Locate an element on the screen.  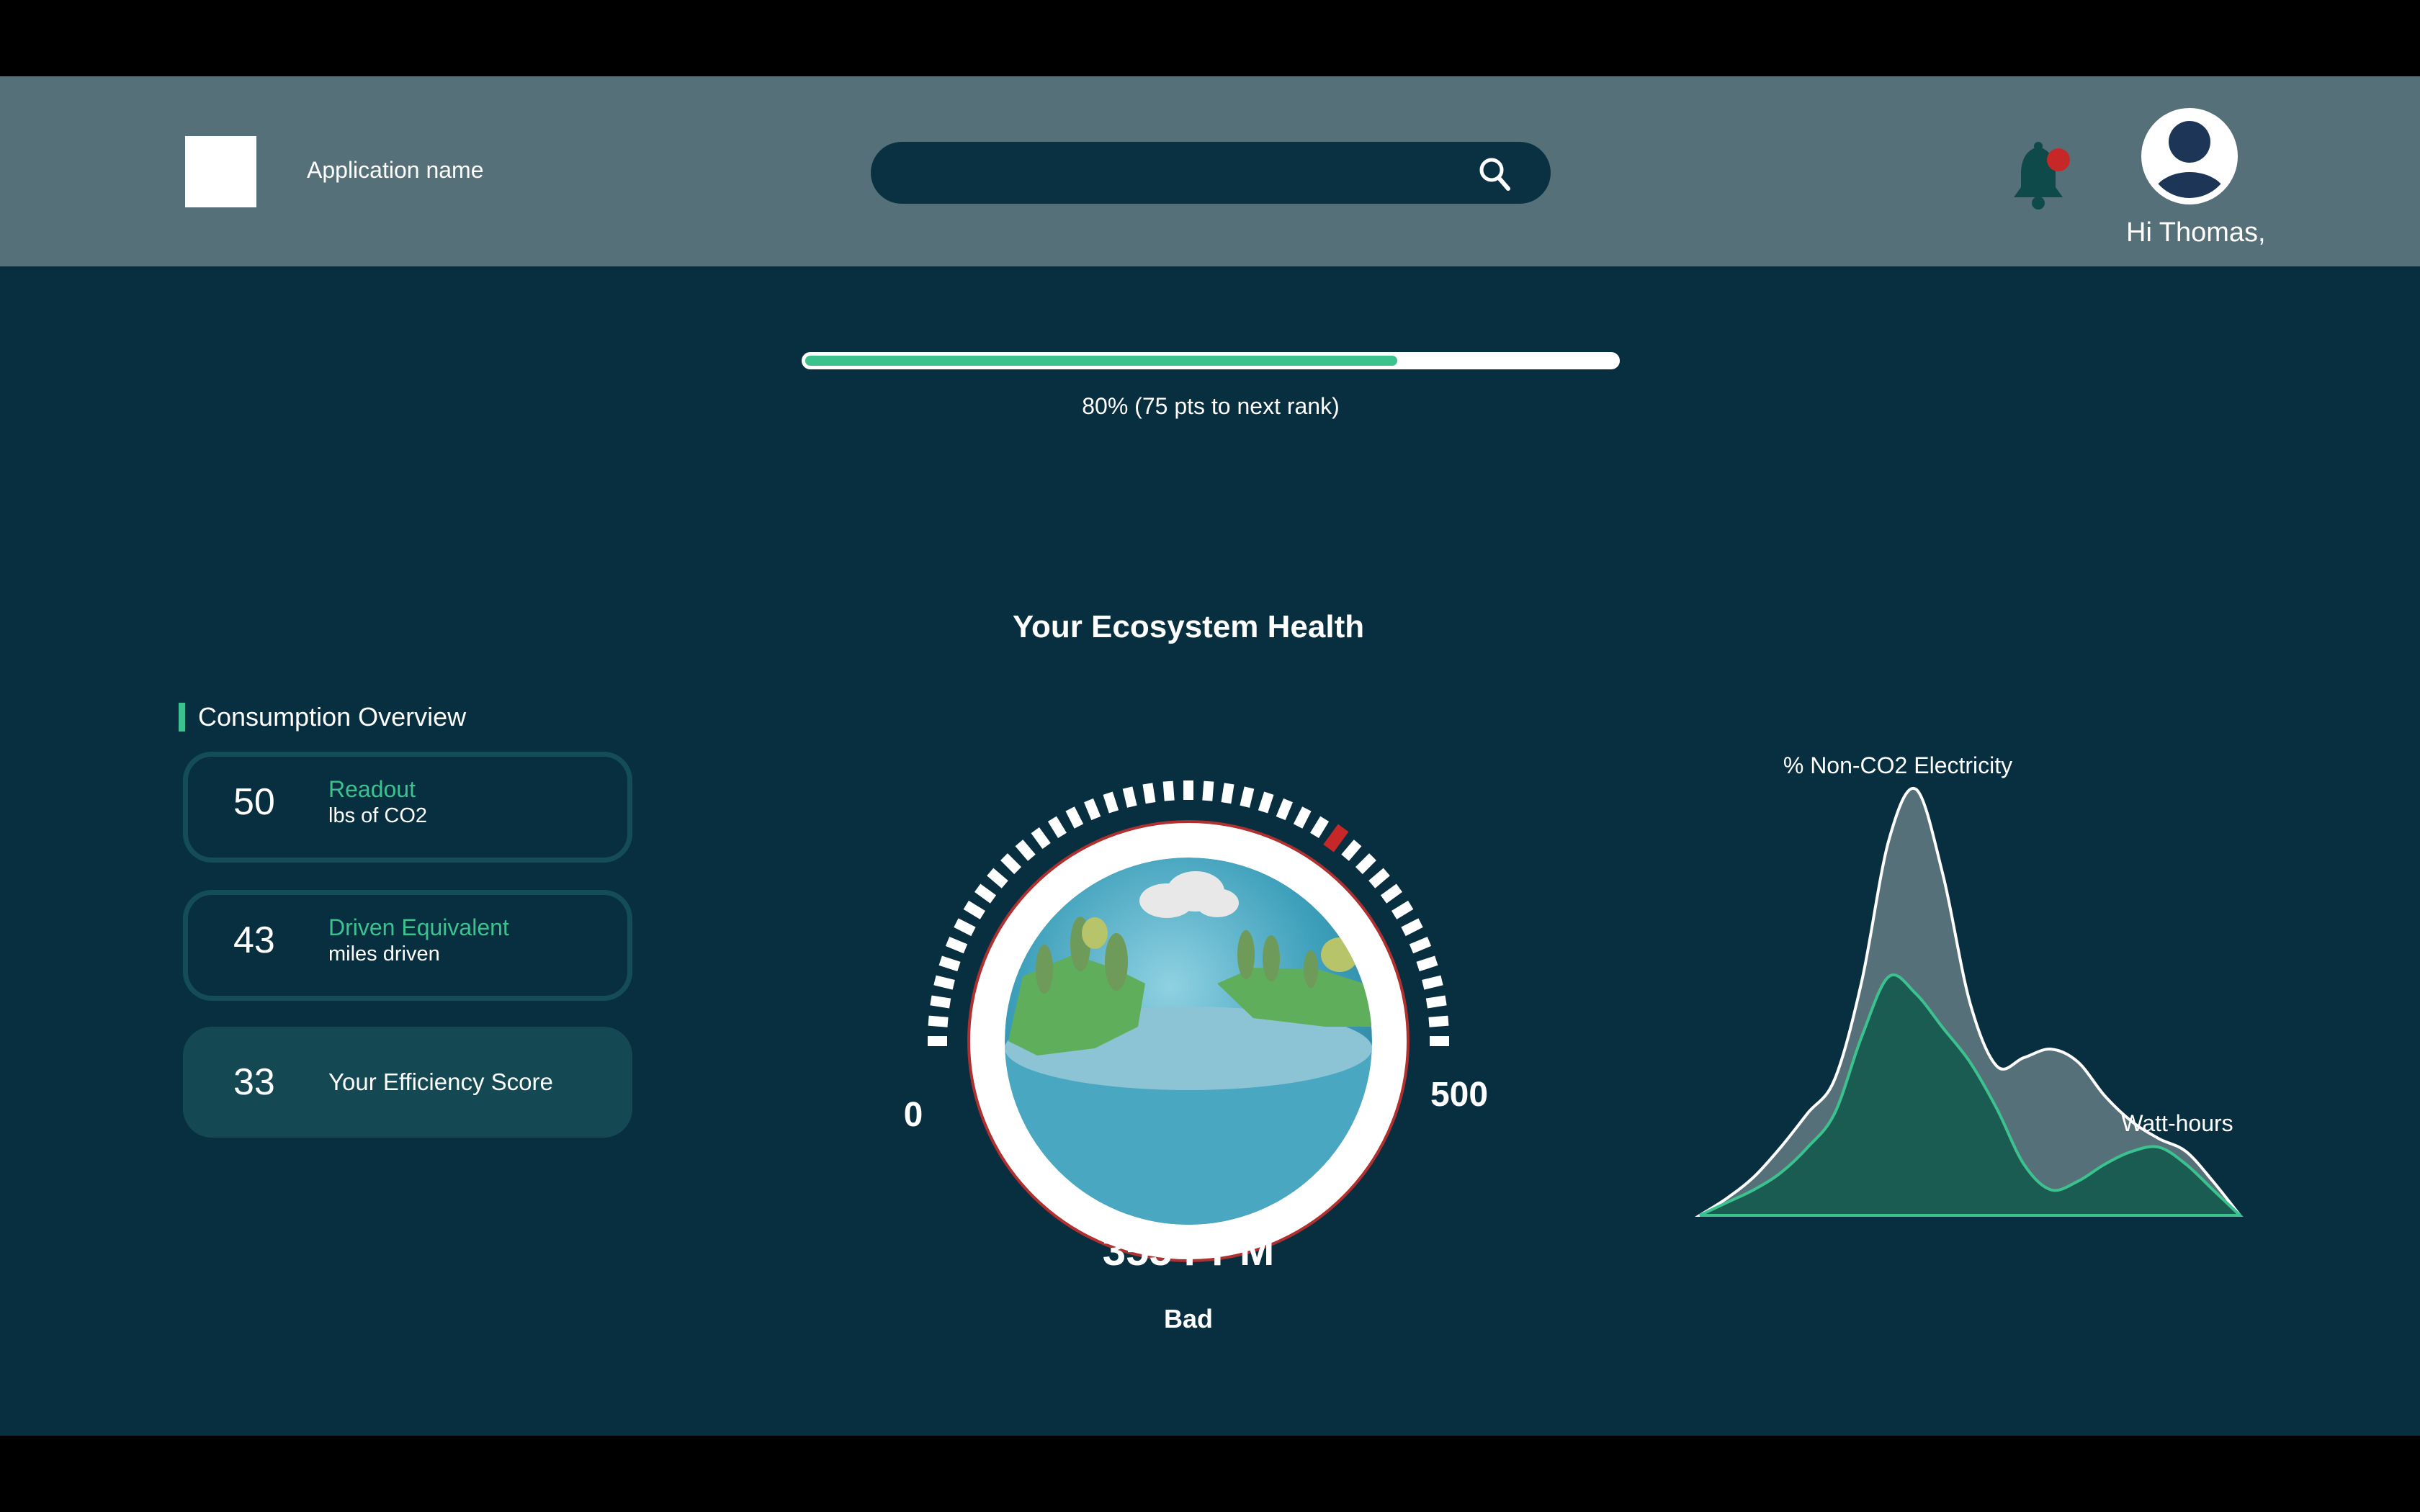
readout-unit: lbs of CO2 is located at coordinates (377, 815).